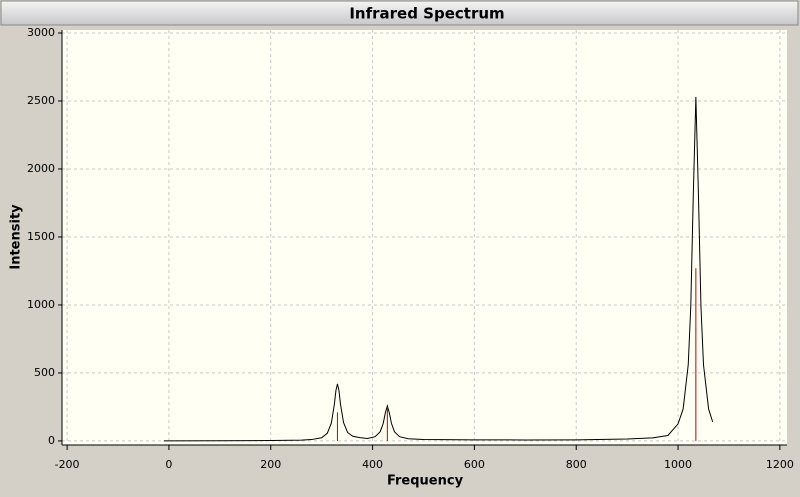 The width and height of the screenshot is (800, 497). What do you see at coordinates (51, 440) in the screenshot?
I see `y-tick-label: 0` at bounding box center [51, 440].